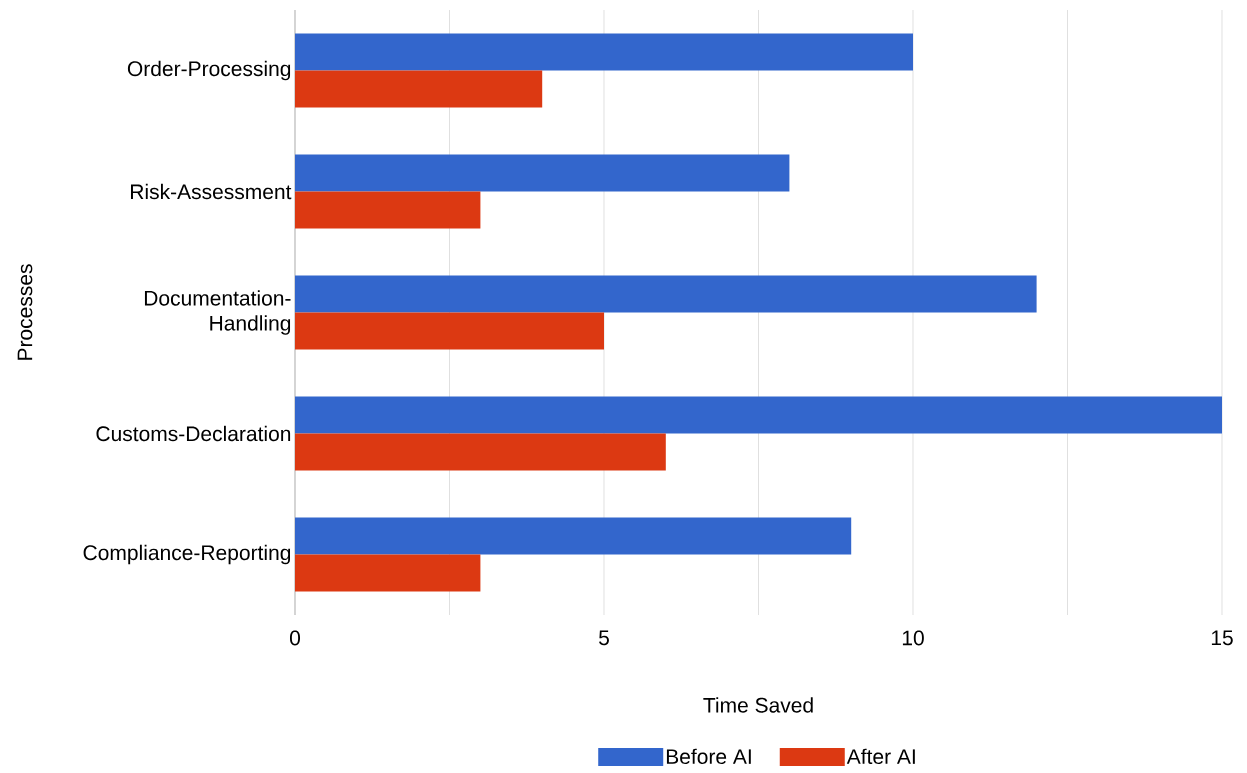  Describe the element at coordinates (25, 312) in the screenshot. I see `y-axis-title: Processes` at that location.